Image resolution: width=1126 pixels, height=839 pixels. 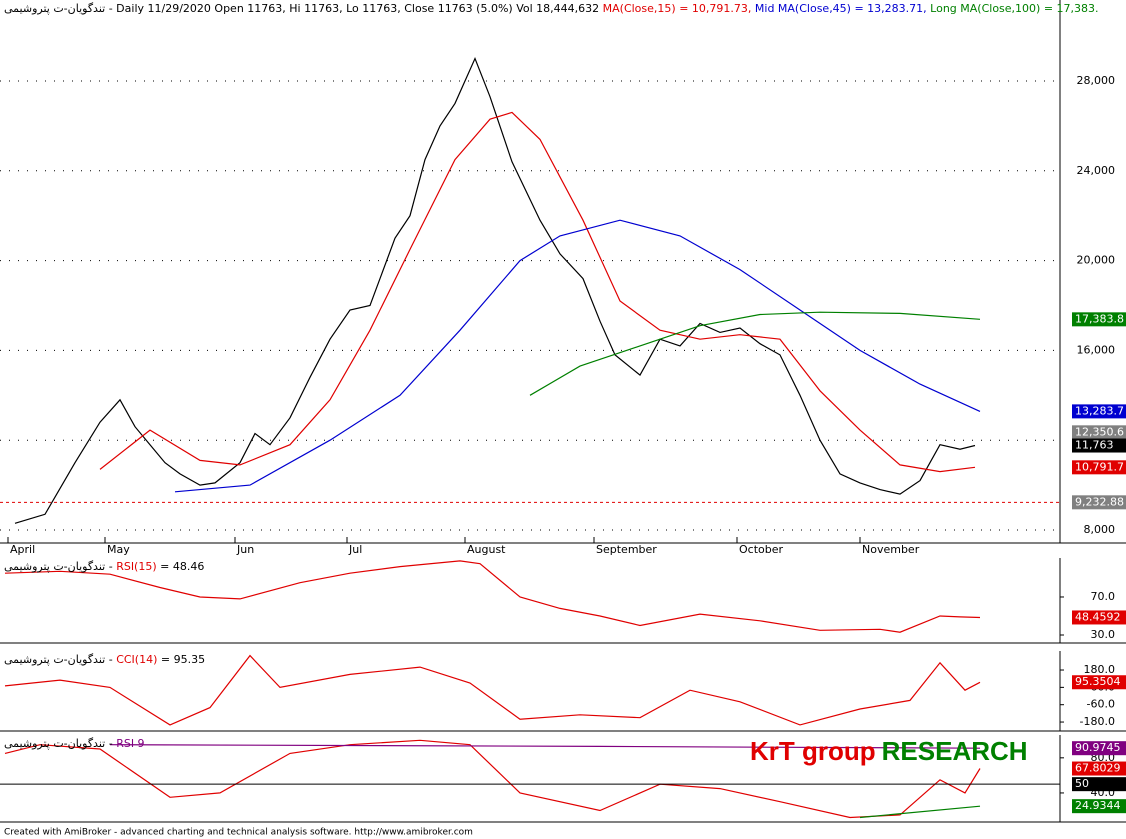 I want to click on value-tag-label: 90.9745, so click(x=1098, y=747).